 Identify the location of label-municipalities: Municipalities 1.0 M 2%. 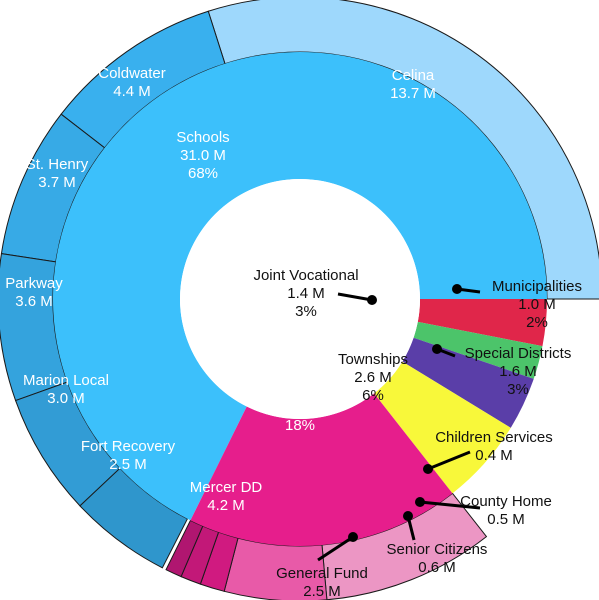
(537, 304).